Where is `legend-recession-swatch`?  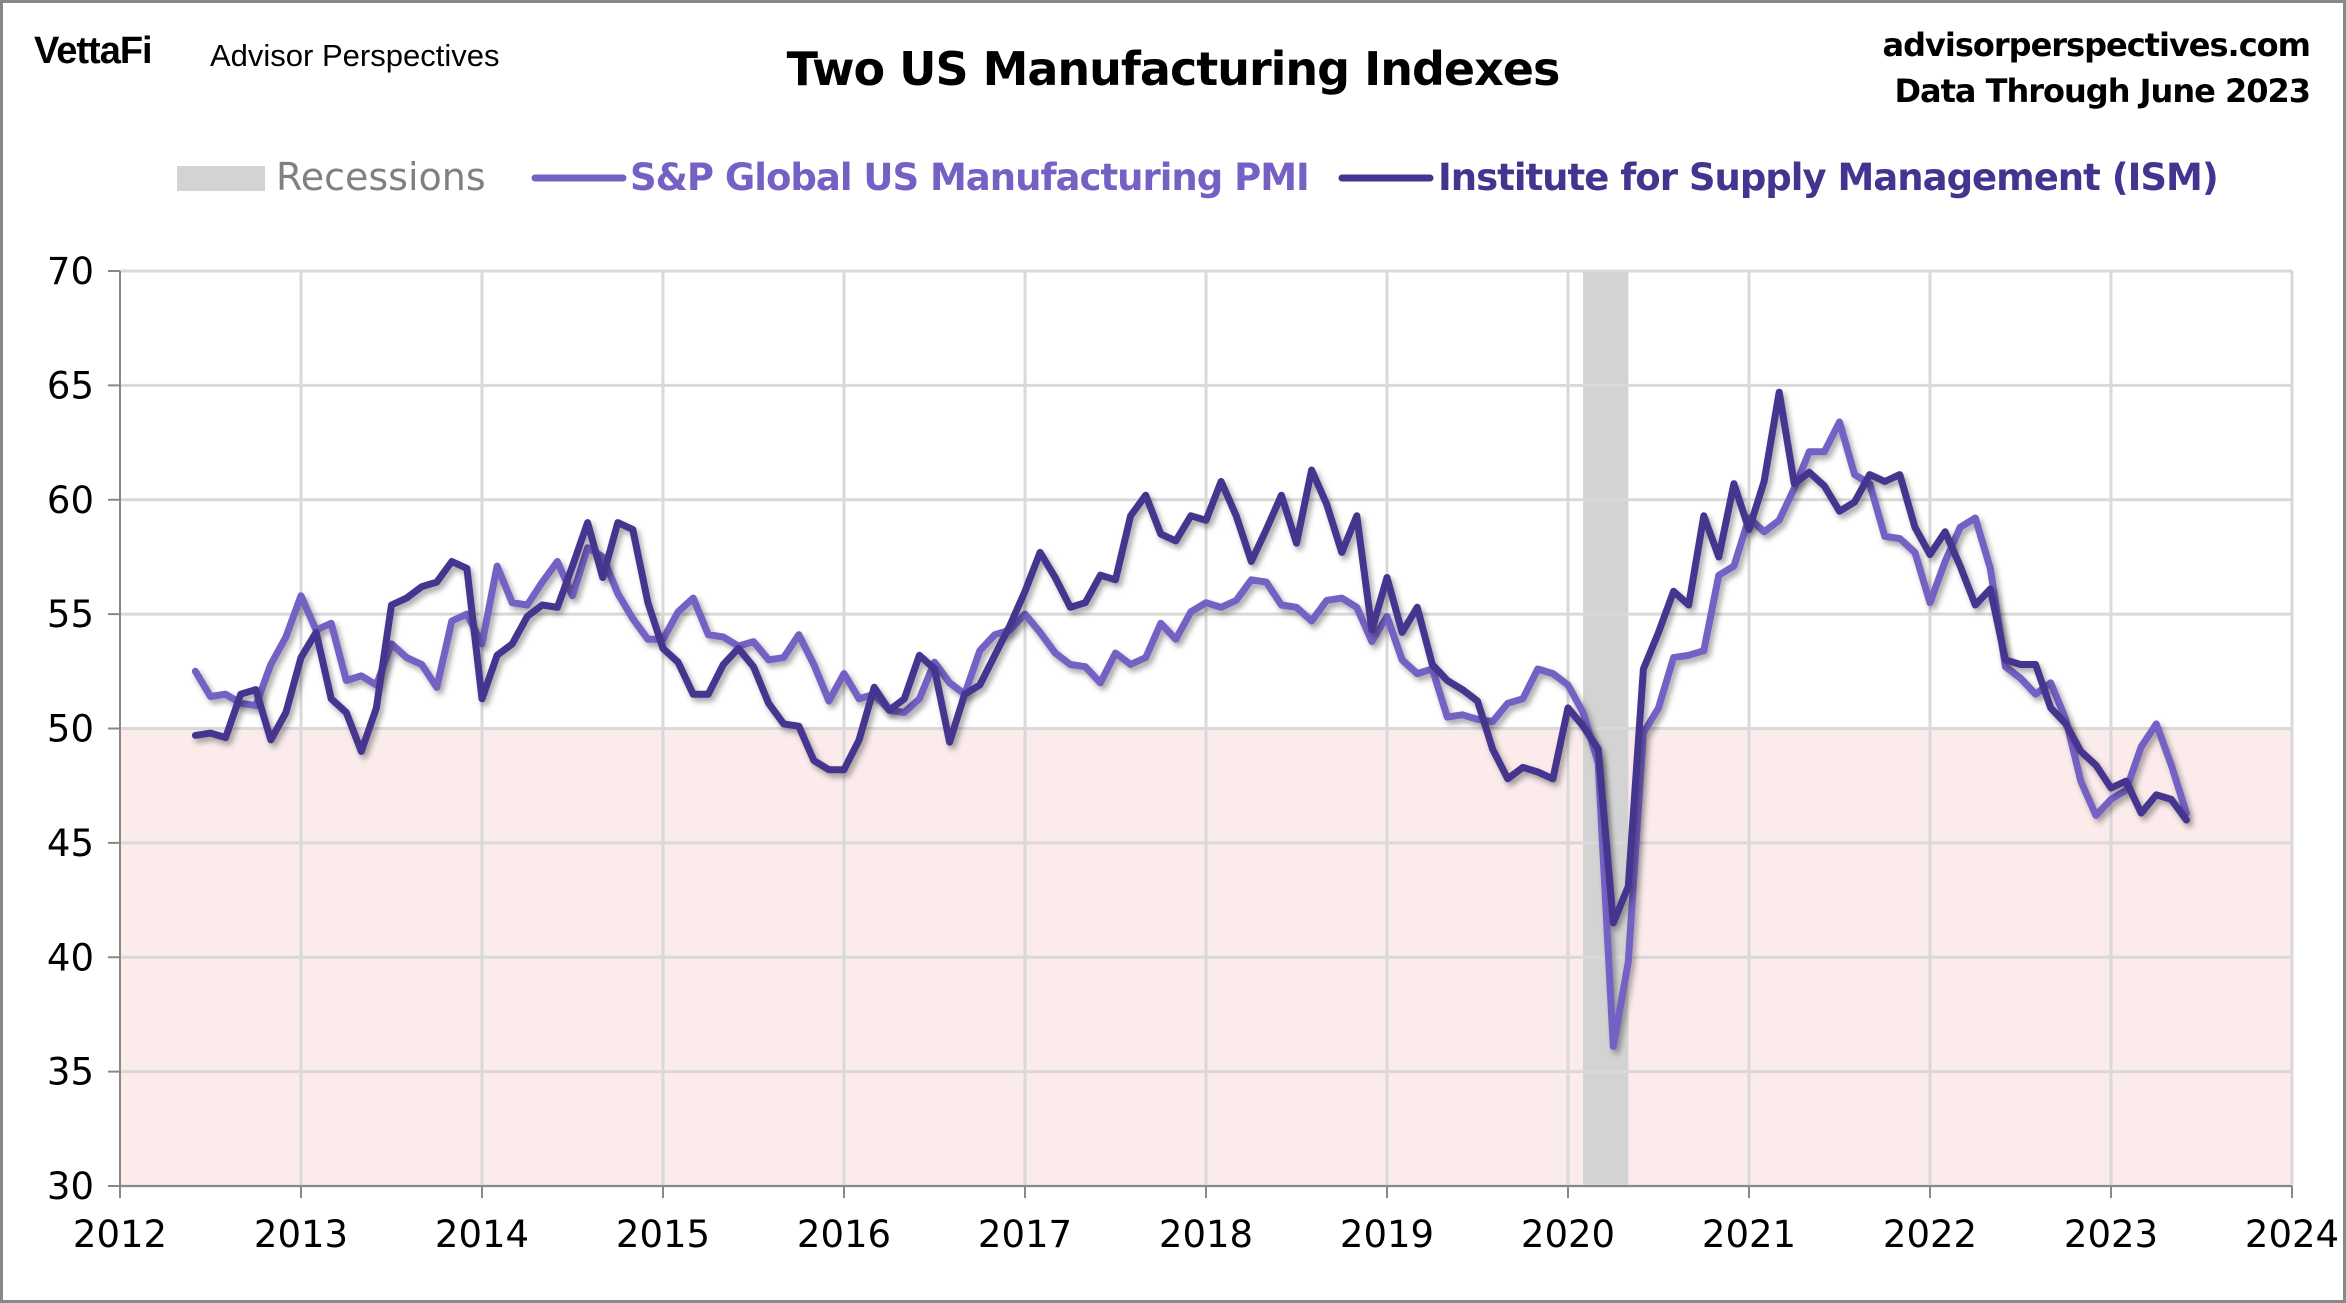
legend-recession-swatch is located at coordinates (221, 178).